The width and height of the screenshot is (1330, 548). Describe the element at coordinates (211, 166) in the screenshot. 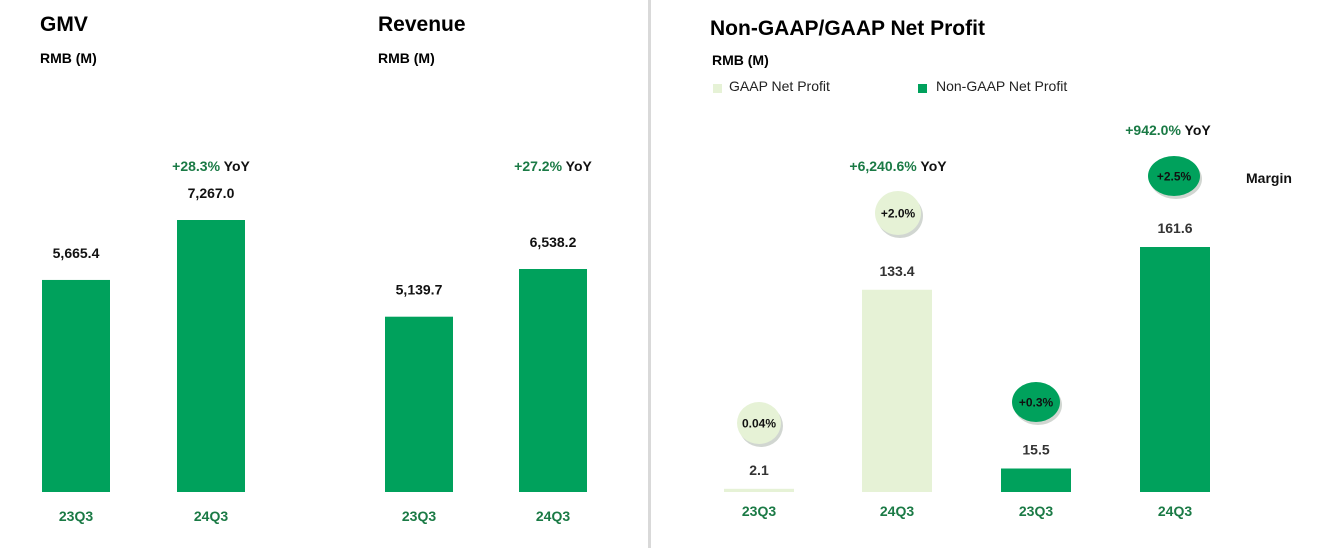

I see `gmv-yoy-label: +28.3% YoY` at that location.